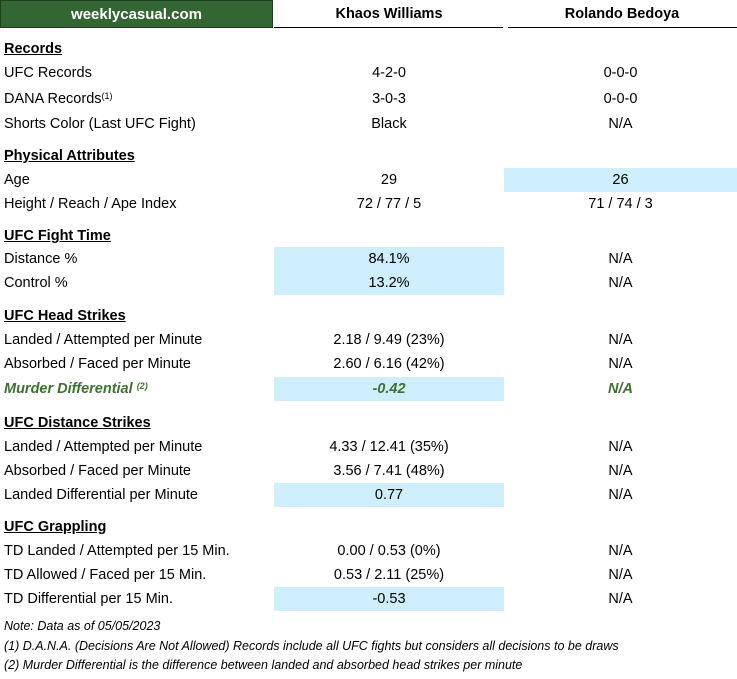 Image resolution: width=737 pixels, height=679 pixels. Describe the element at coordinates (48, 73) in the screenshot. I see `row-label: UFC Records` at that location.